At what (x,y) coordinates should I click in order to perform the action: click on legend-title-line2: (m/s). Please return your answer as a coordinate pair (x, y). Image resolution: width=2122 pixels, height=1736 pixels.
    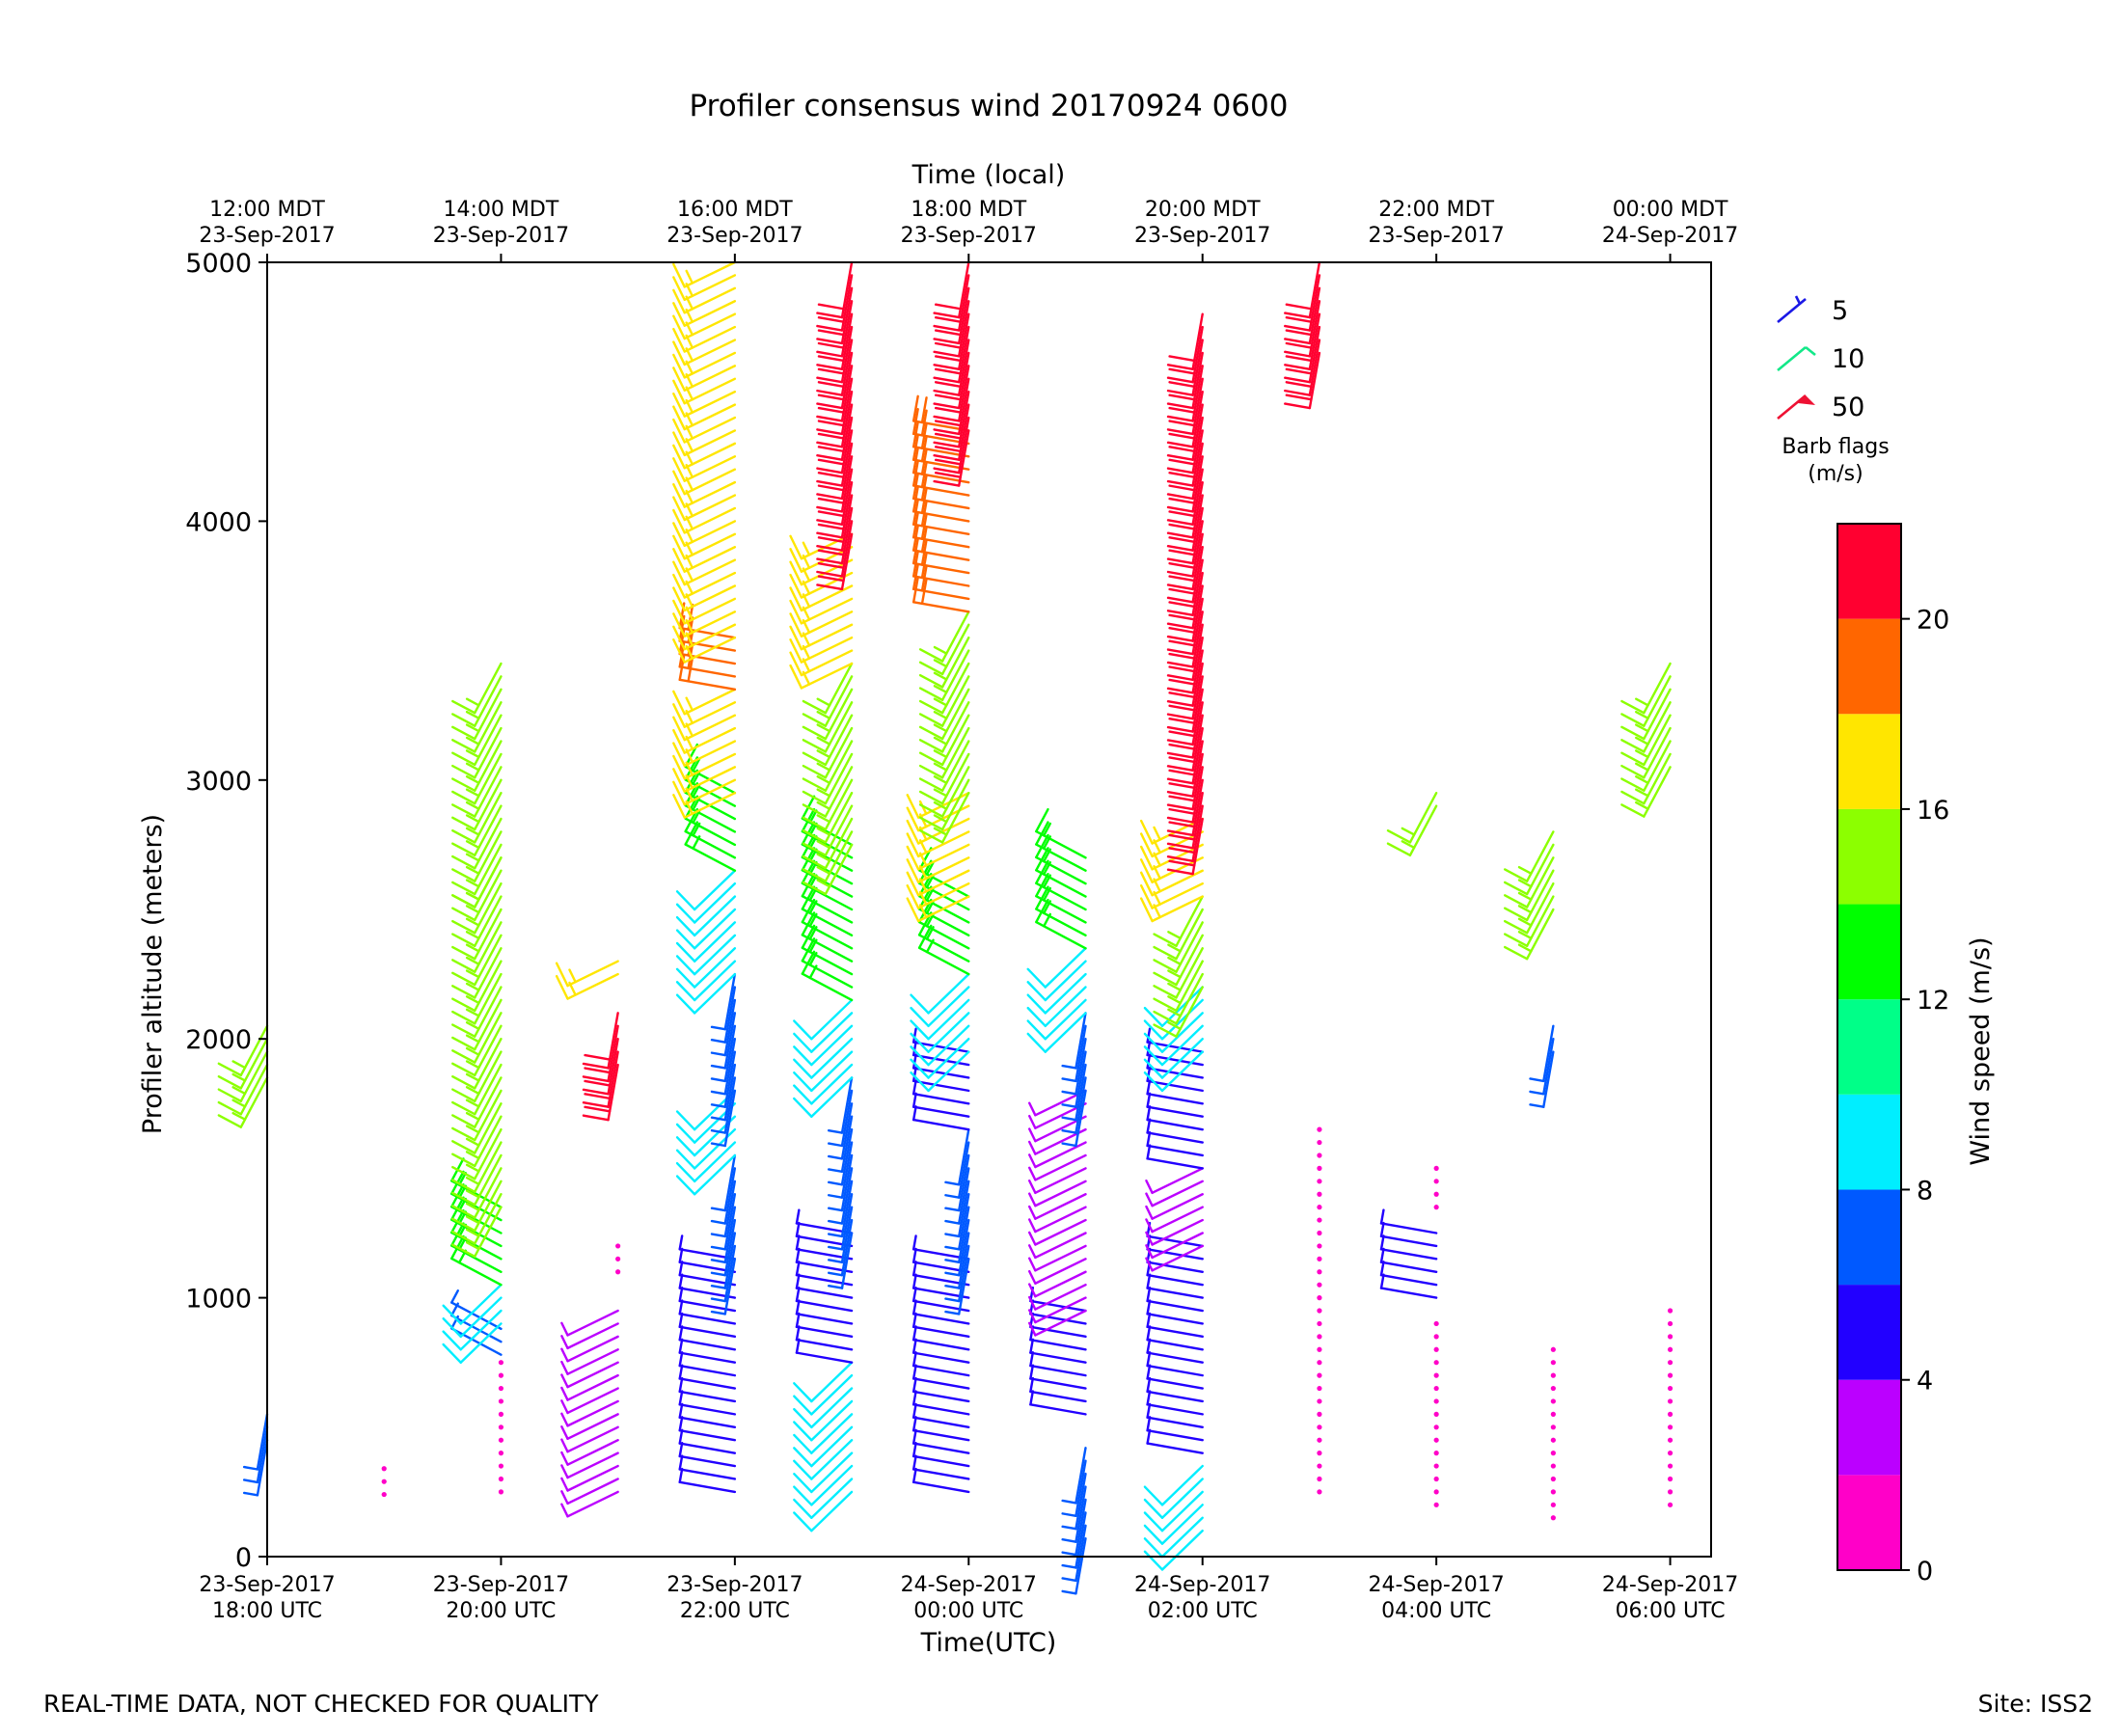
    Looking at the image, I should click on (1836, 474).